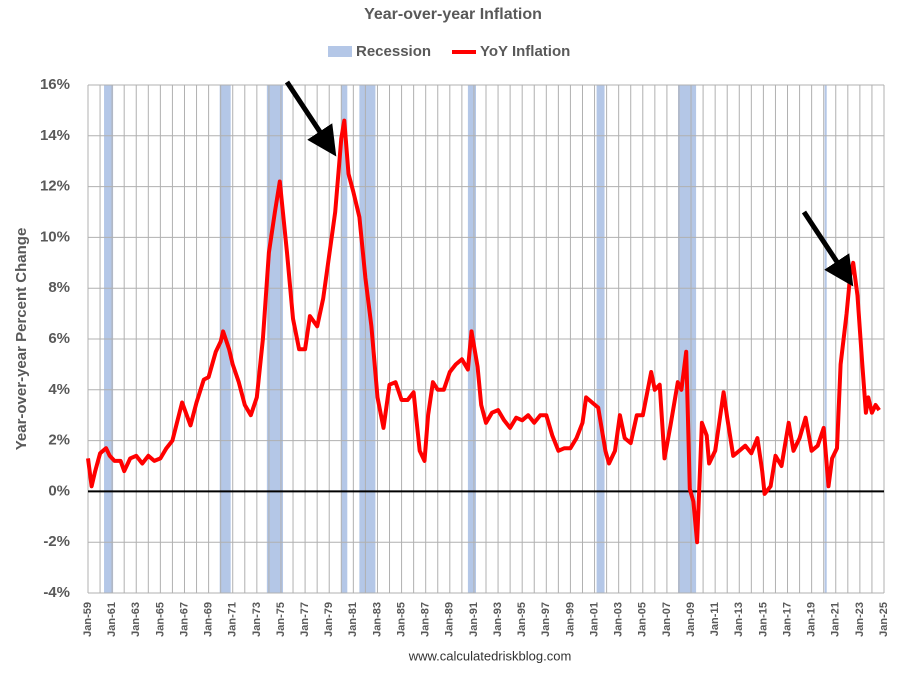 The height and width of the screenshot is (675, 906). Describe the element at coordinates (59, 490) in the screenshot. I see `y-tick-label: 0%` at that location.